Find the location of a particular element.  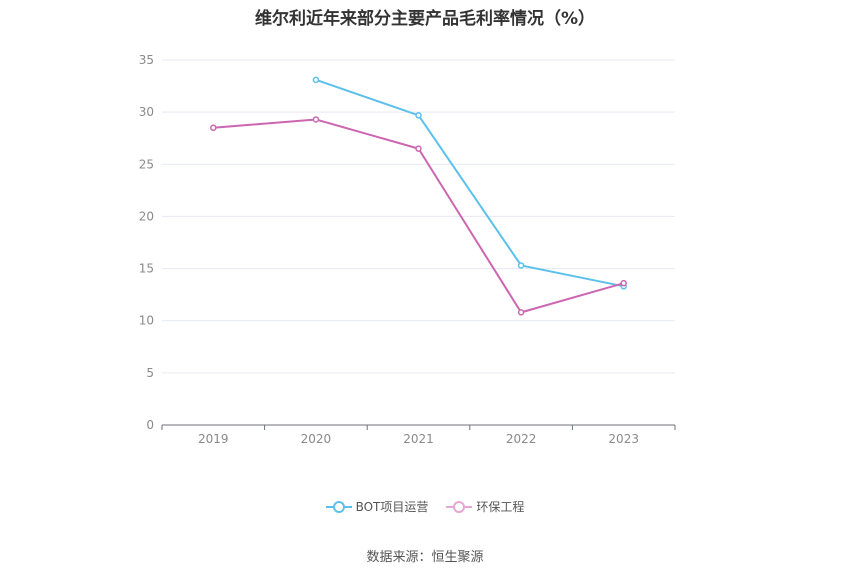

y-tick-label: 0 is located at coordinates (150, 425).